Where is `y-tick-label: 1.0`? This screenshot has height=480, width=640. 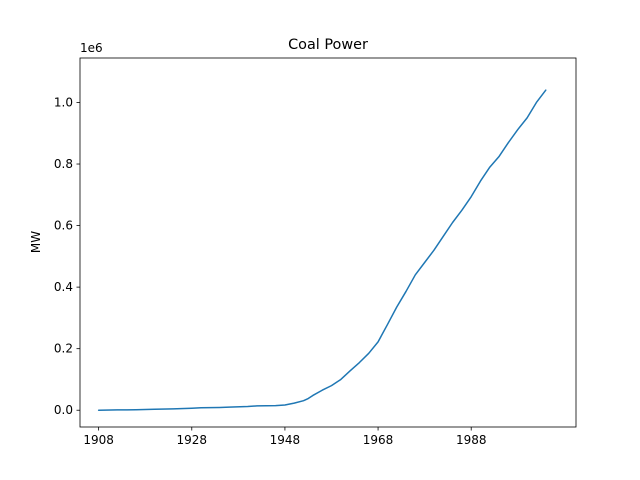 y-tick-label: 1.0 is located at coordinates (63, 102).